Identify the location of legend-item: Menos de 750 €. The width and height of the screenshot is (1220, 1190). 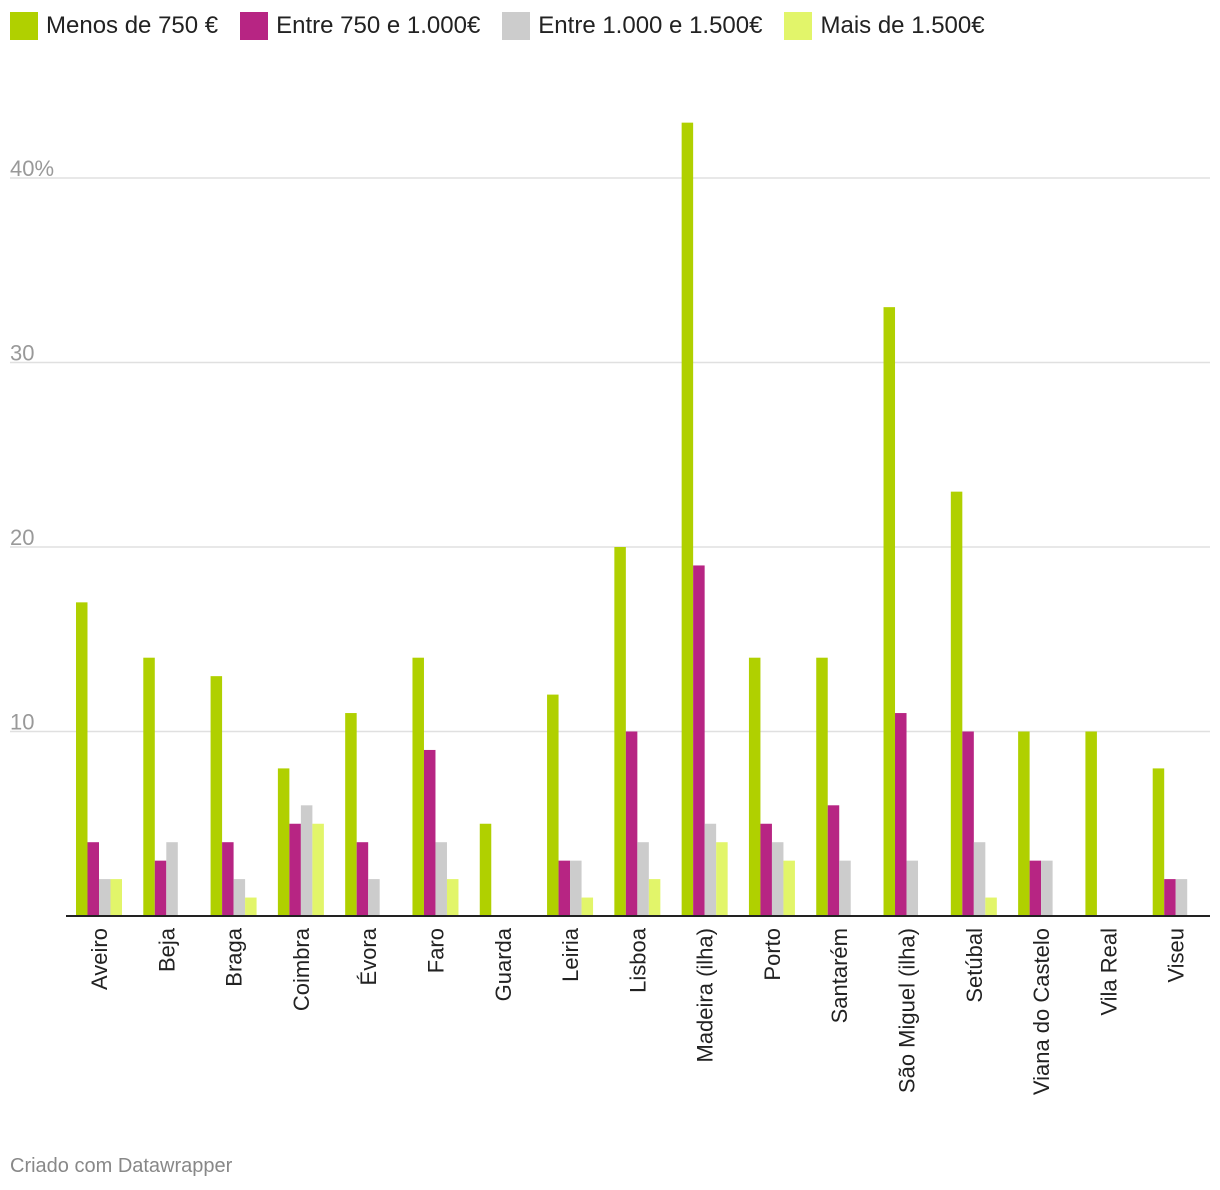
(114, 26).